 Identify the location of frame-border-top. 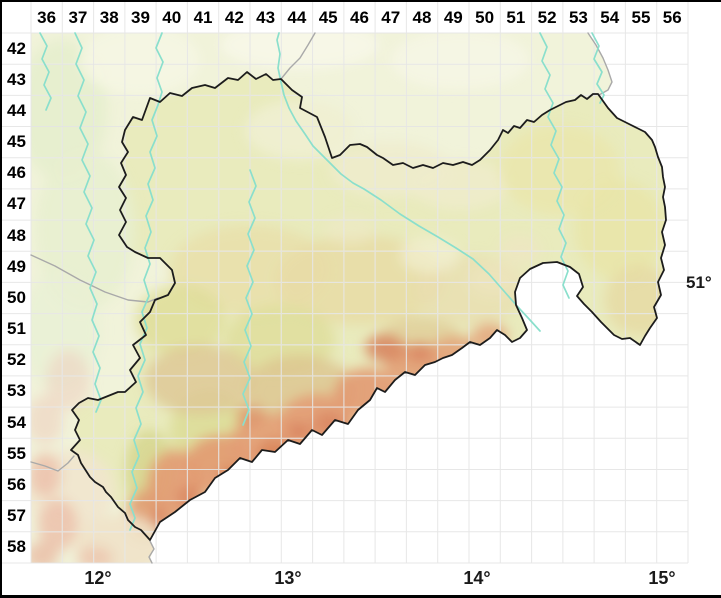
(360, 1).